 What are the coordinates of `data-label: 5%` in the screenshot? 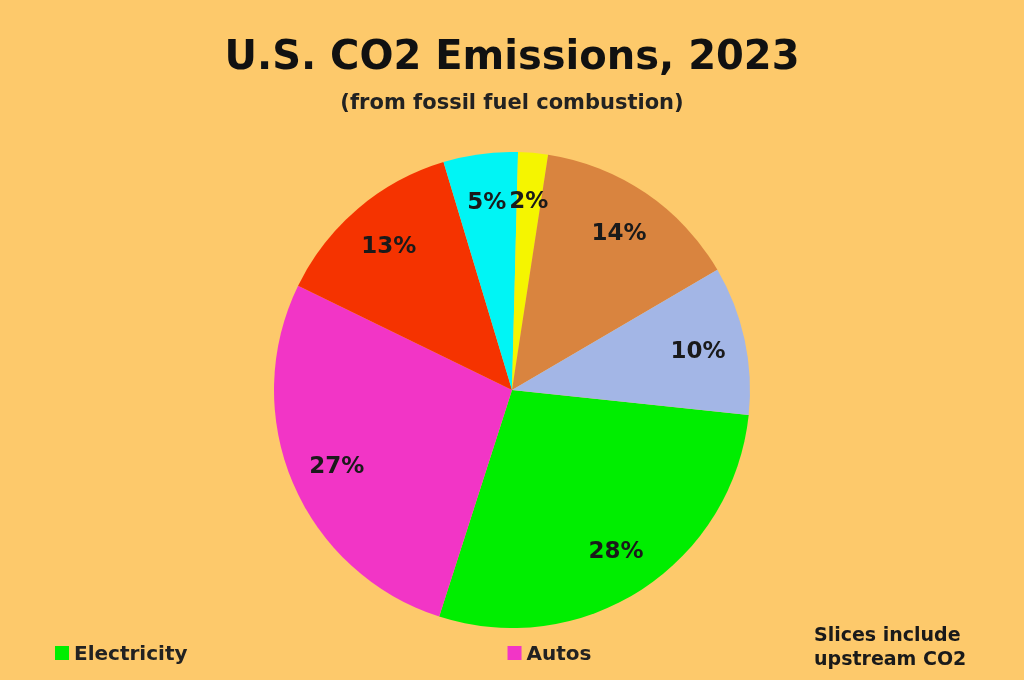 It's located at (487, 201).